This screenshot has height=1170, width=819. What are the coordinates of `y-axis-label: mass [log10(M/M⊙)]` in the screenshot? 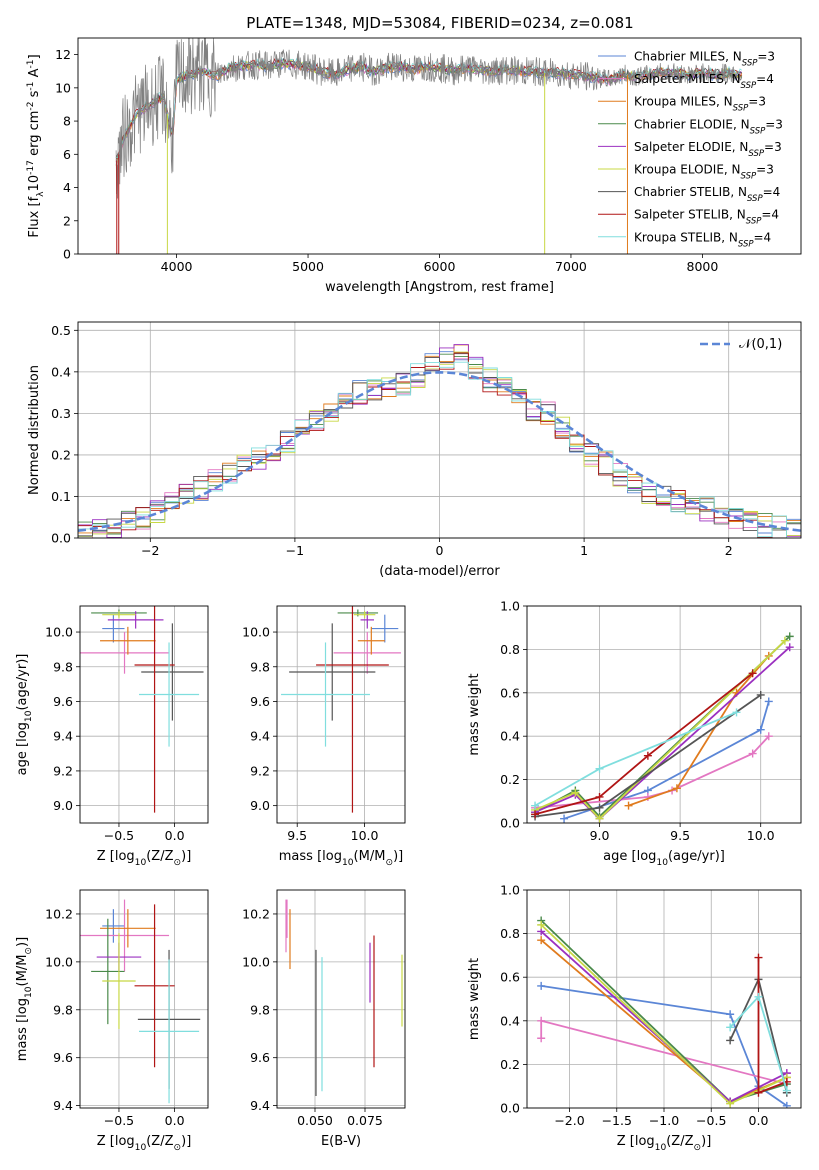 It's located at (24, 999).